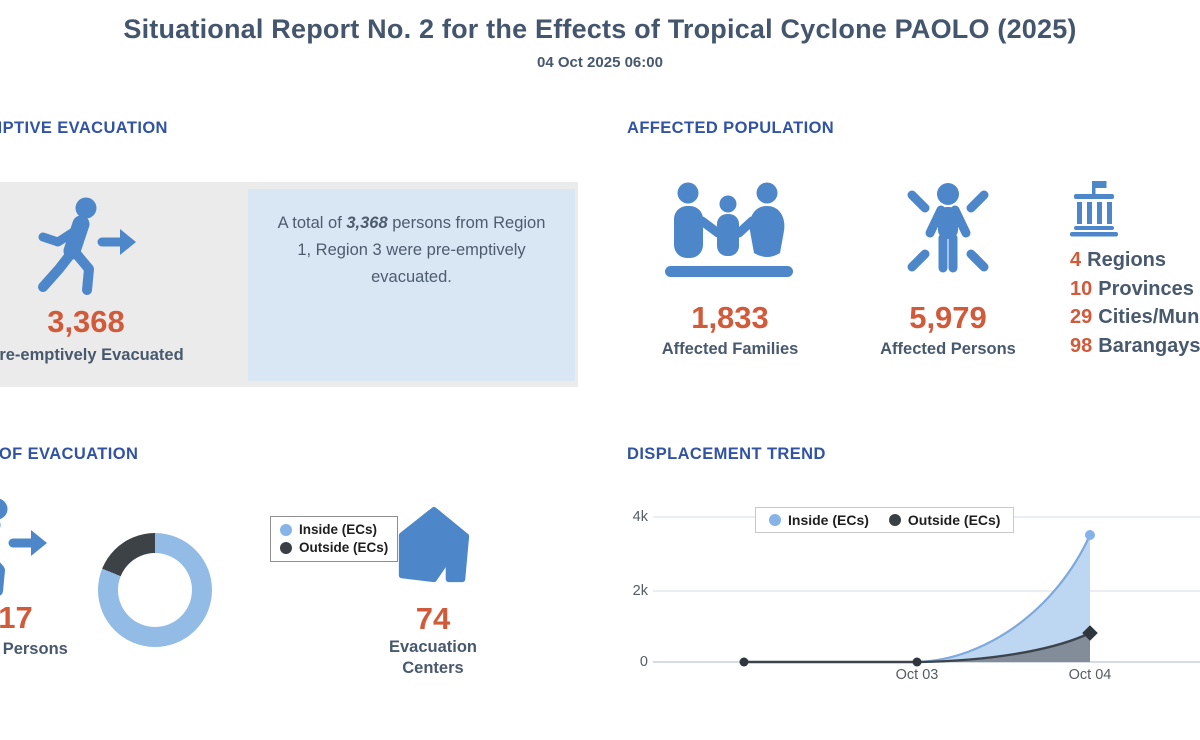 The image size is (1200, 740). Describe the element at coordinates (434, 544) in the screenshot. I see `evacuation-center-house-icon` at that location.